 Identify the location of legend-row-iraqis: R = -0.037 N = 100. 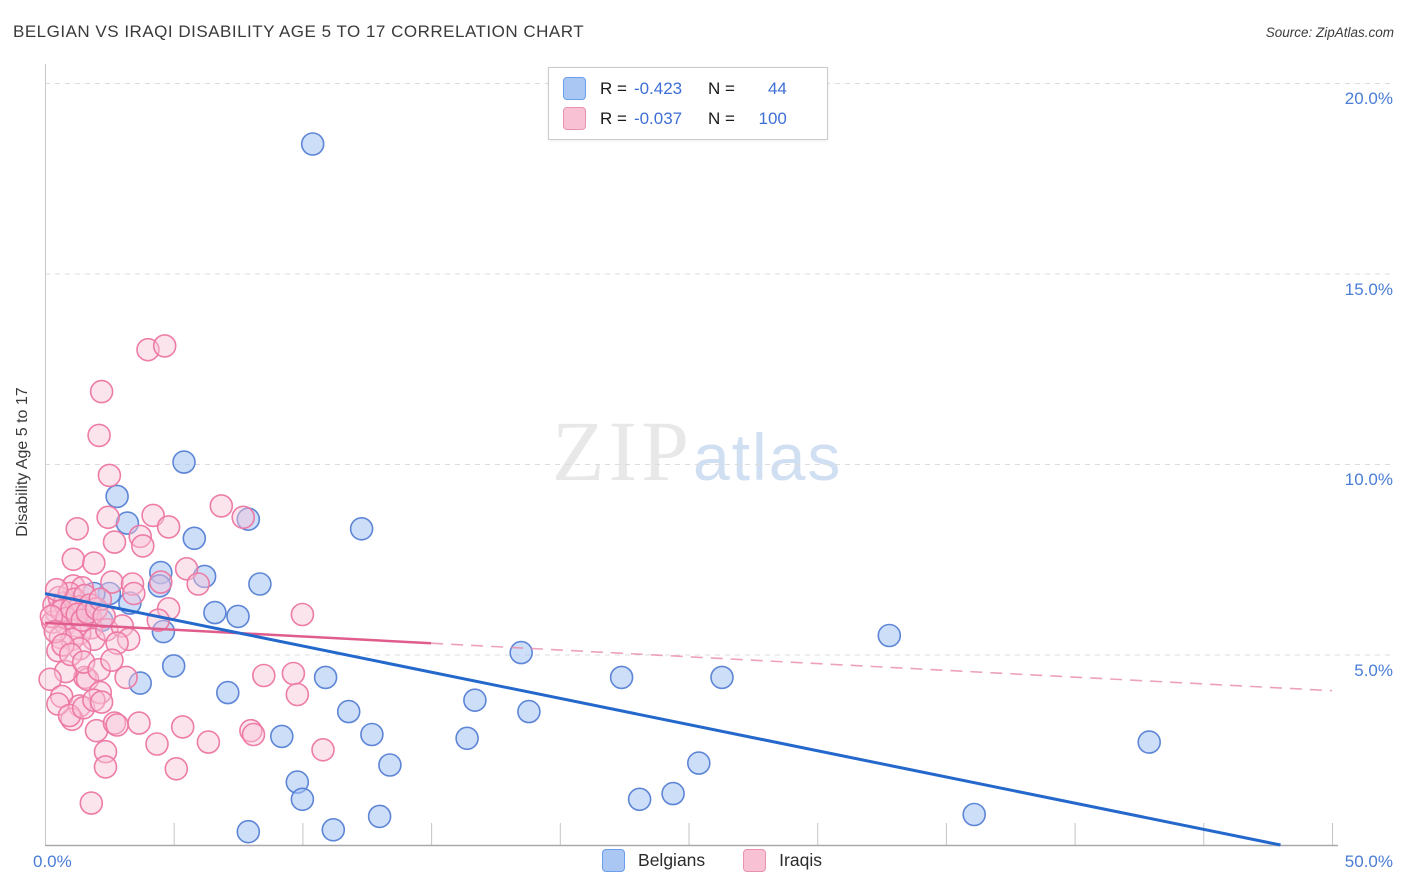
(688, 118).